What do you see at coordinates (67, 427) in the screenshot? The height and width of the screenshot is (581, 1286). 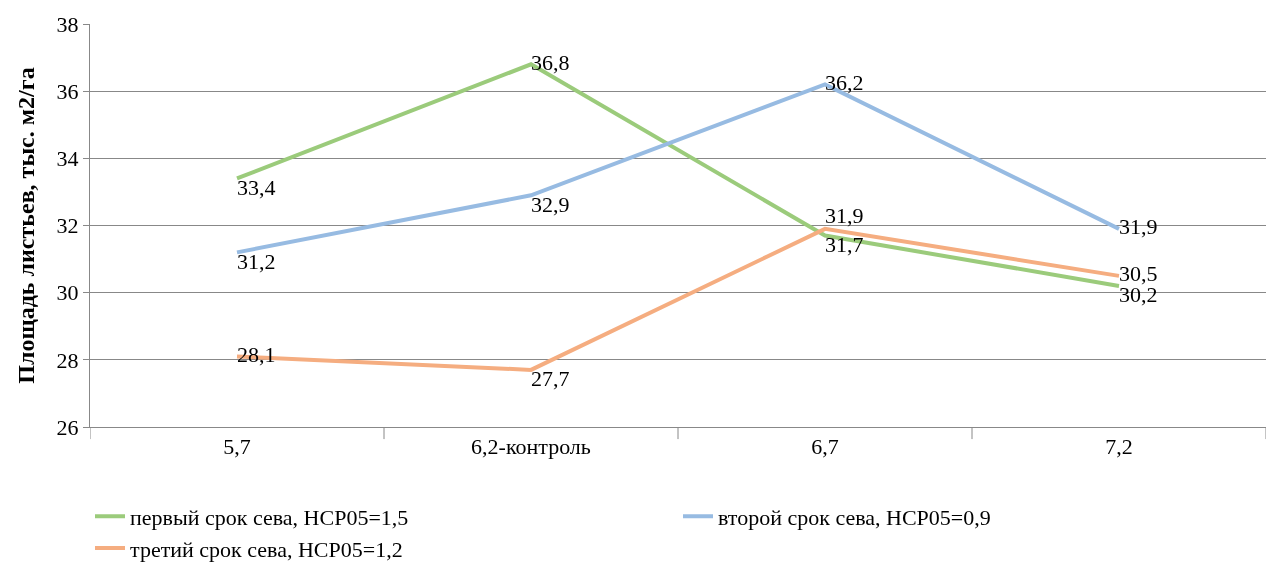 I see `y-tick-label: 26` at bounding box center [67, 427].